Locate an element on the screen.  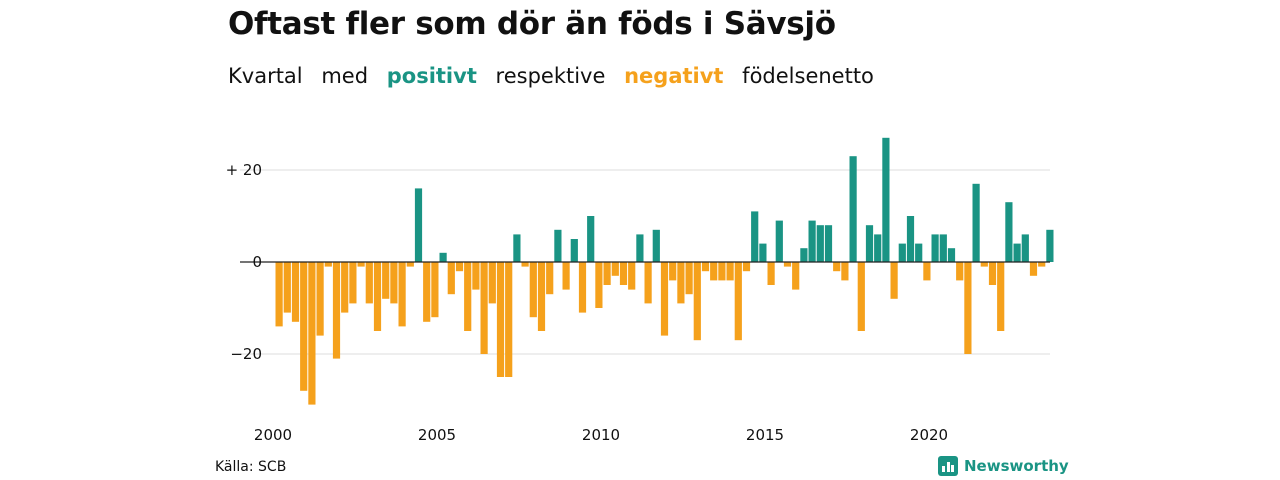
x-tick-label: 2010 is located at coordinates (601, 435).